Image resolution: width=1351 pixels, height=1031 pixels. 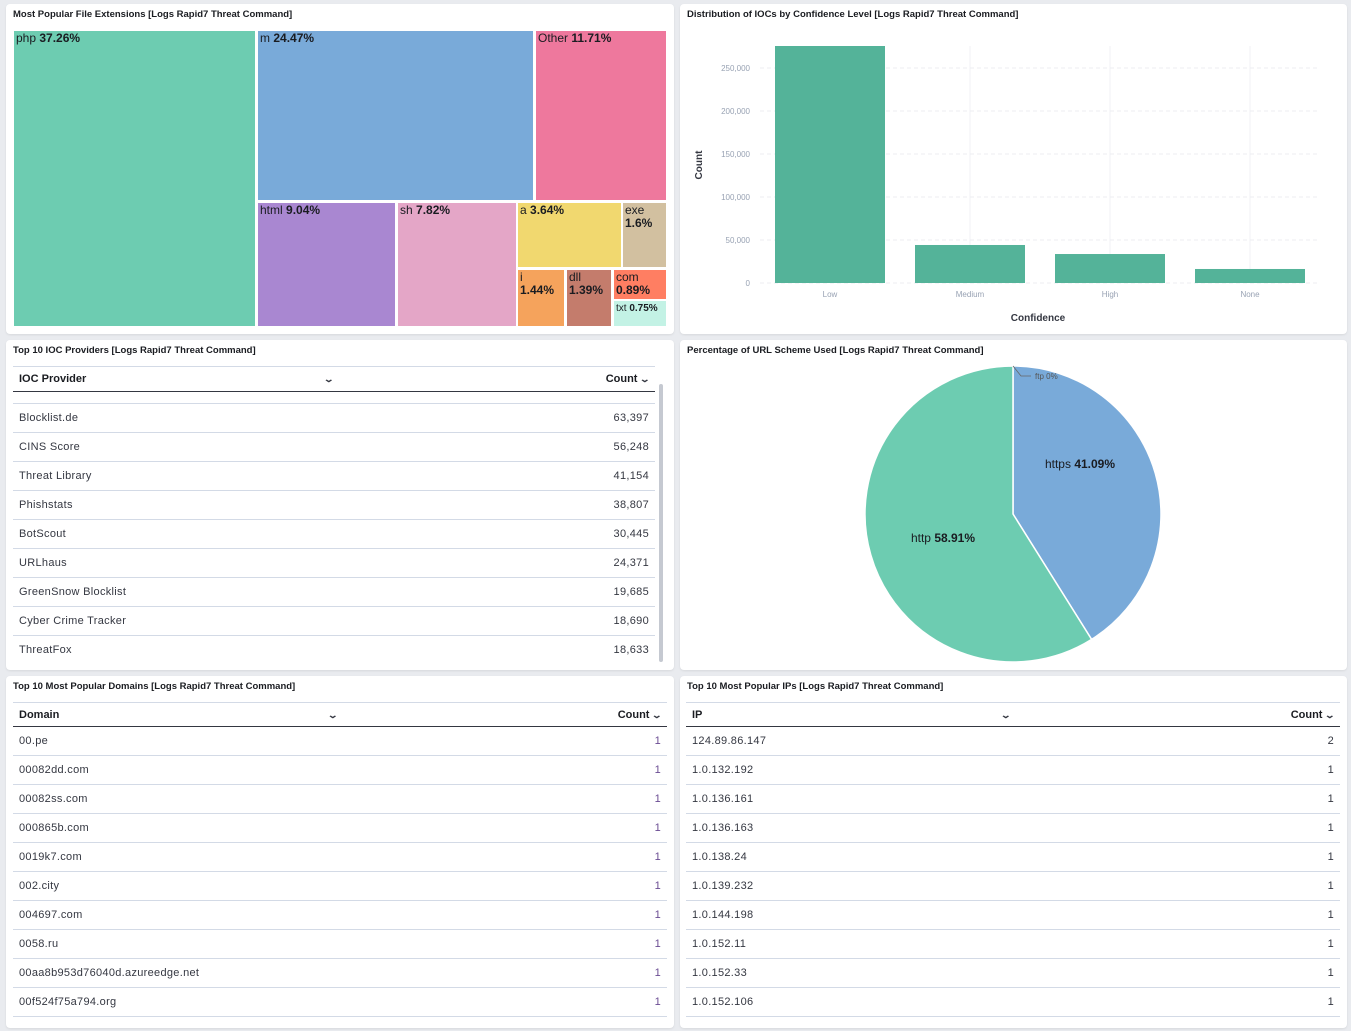 What do you see at coordinates (830, 164) in the screenshot?
I see `bar-low` at bounding box center [830, 164].